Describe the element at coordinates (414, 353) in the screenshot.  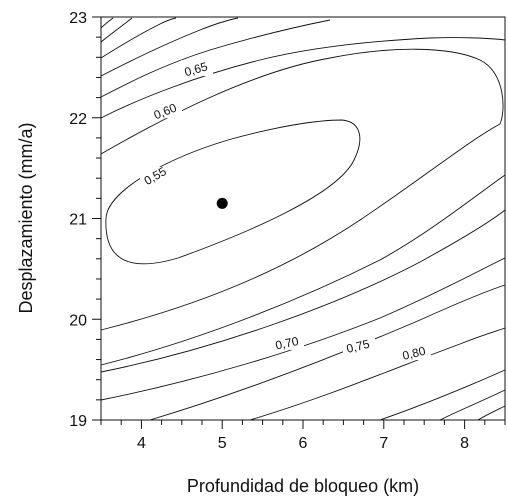
I see `contour-label-080: 0,80` at that location.